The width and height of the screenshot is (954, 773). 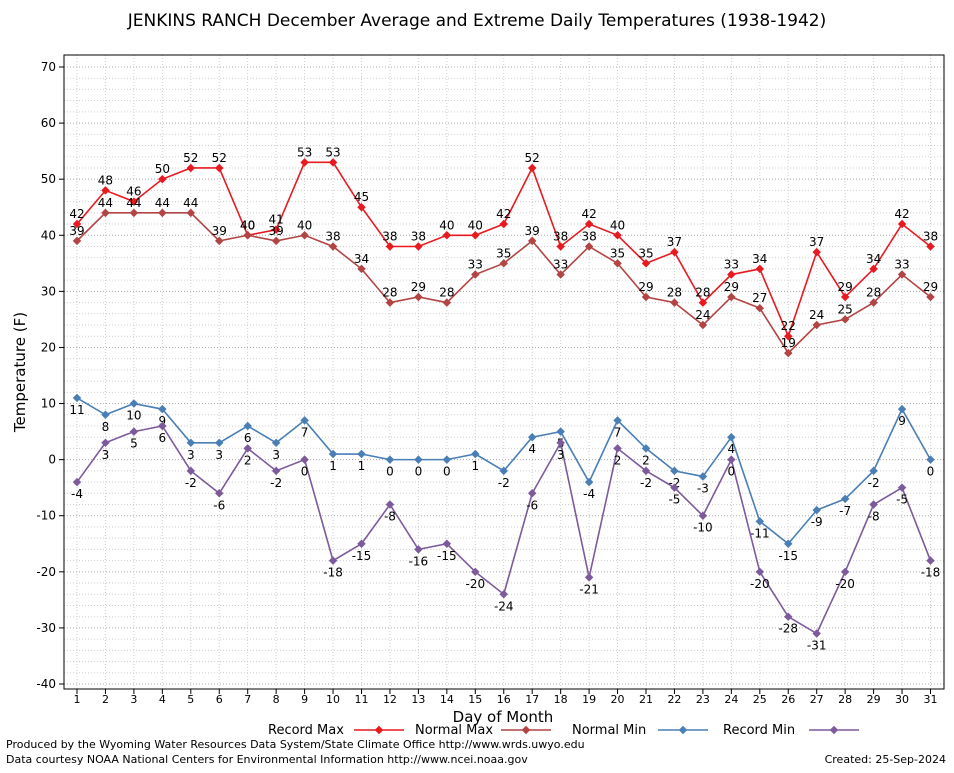 What do you see at coordinates (731, 265) in the screenshot?
I see `data-label-record-max: 33` at bounding box center [731, 265].